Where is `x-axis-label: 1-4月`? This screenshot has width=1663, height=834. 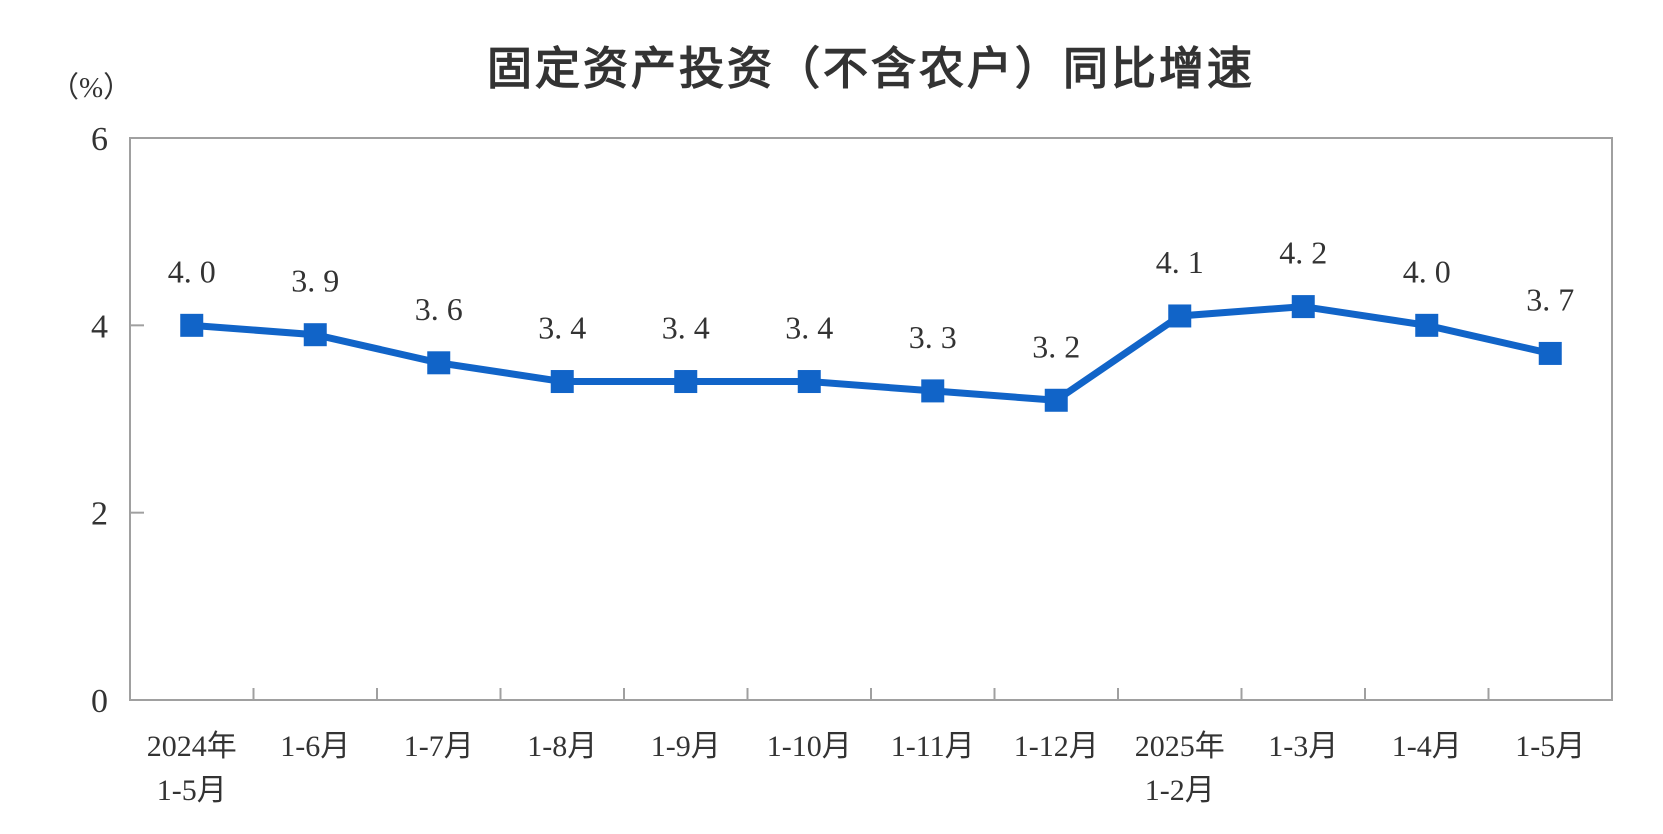 x-axis-label: 1-4月 is located at coordinates (1427, 746).